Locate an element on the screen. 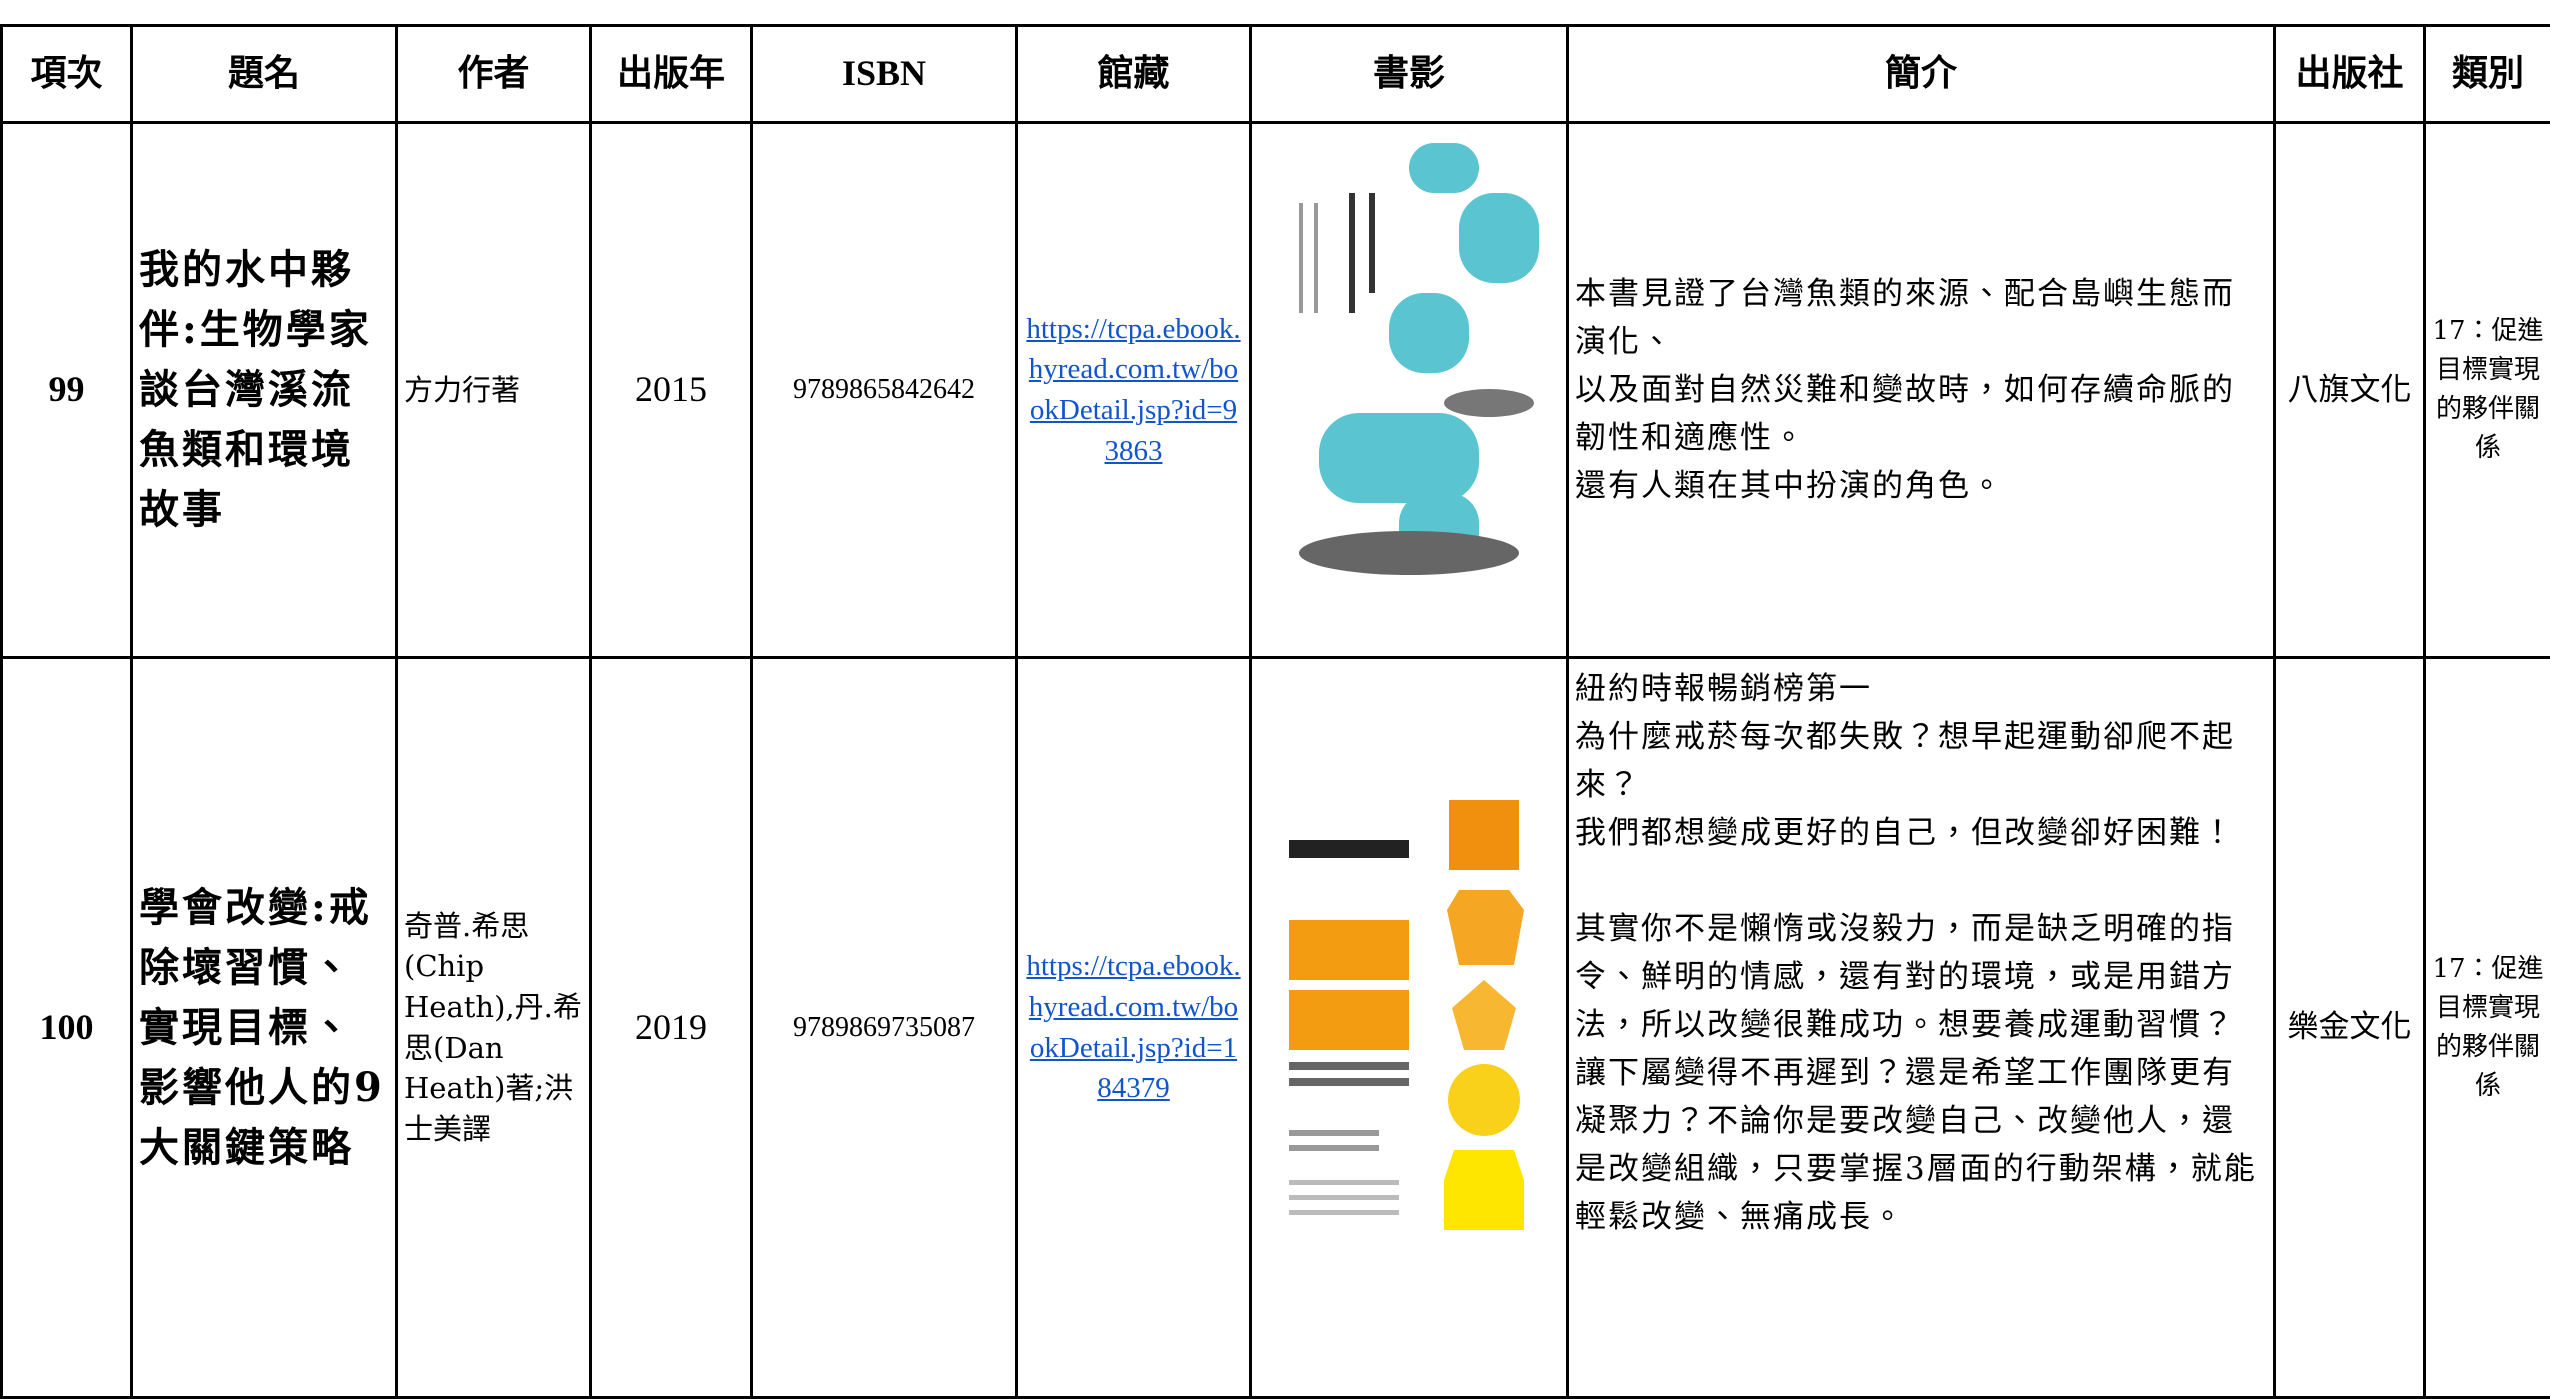 This screenshot has width=2550, height=1399. summary-line: 還有人類在其中扮演的角色。 is located at coordinates (1921, 486).